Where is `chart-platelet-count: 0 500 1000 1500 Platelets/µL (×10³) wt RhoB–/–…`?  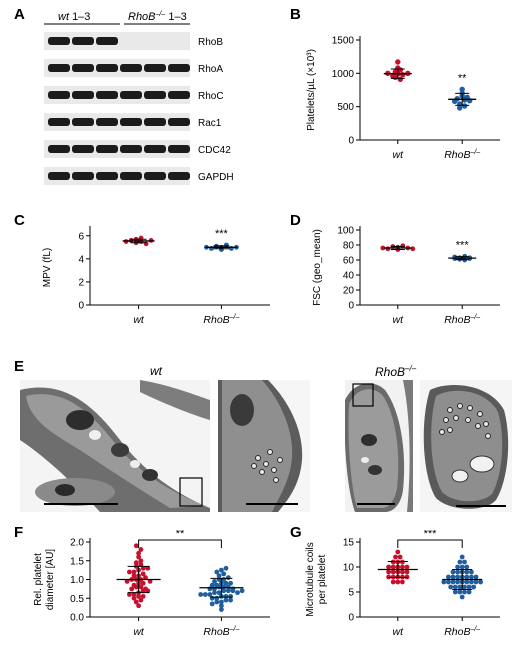 chart-platelet-count: 0 500 1000 1500 Platelets/µL (×10³) wt RhoB–/–… is located at coordinates (403, 98).